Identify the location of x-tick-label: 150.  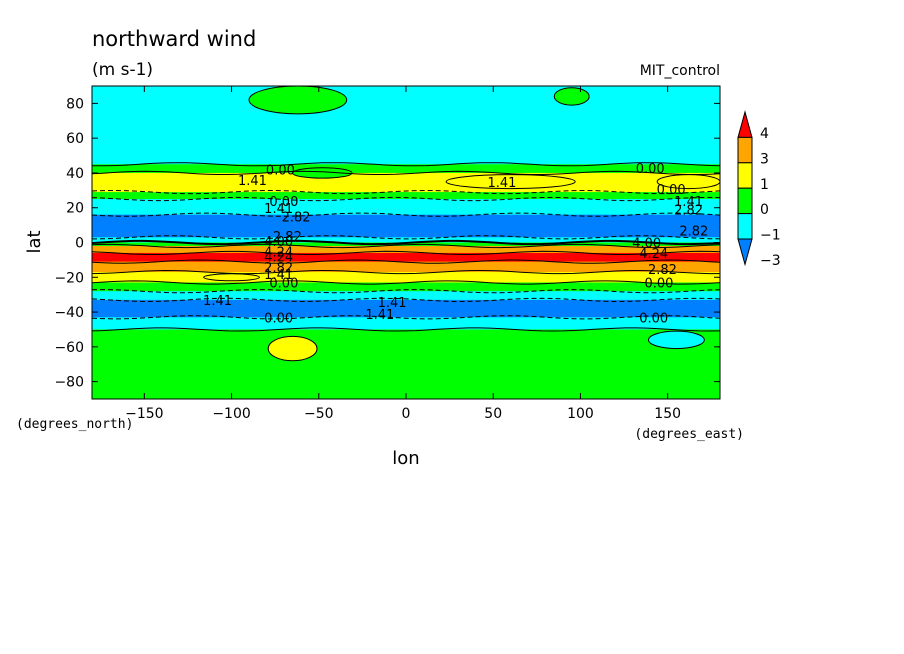
(667, 414).